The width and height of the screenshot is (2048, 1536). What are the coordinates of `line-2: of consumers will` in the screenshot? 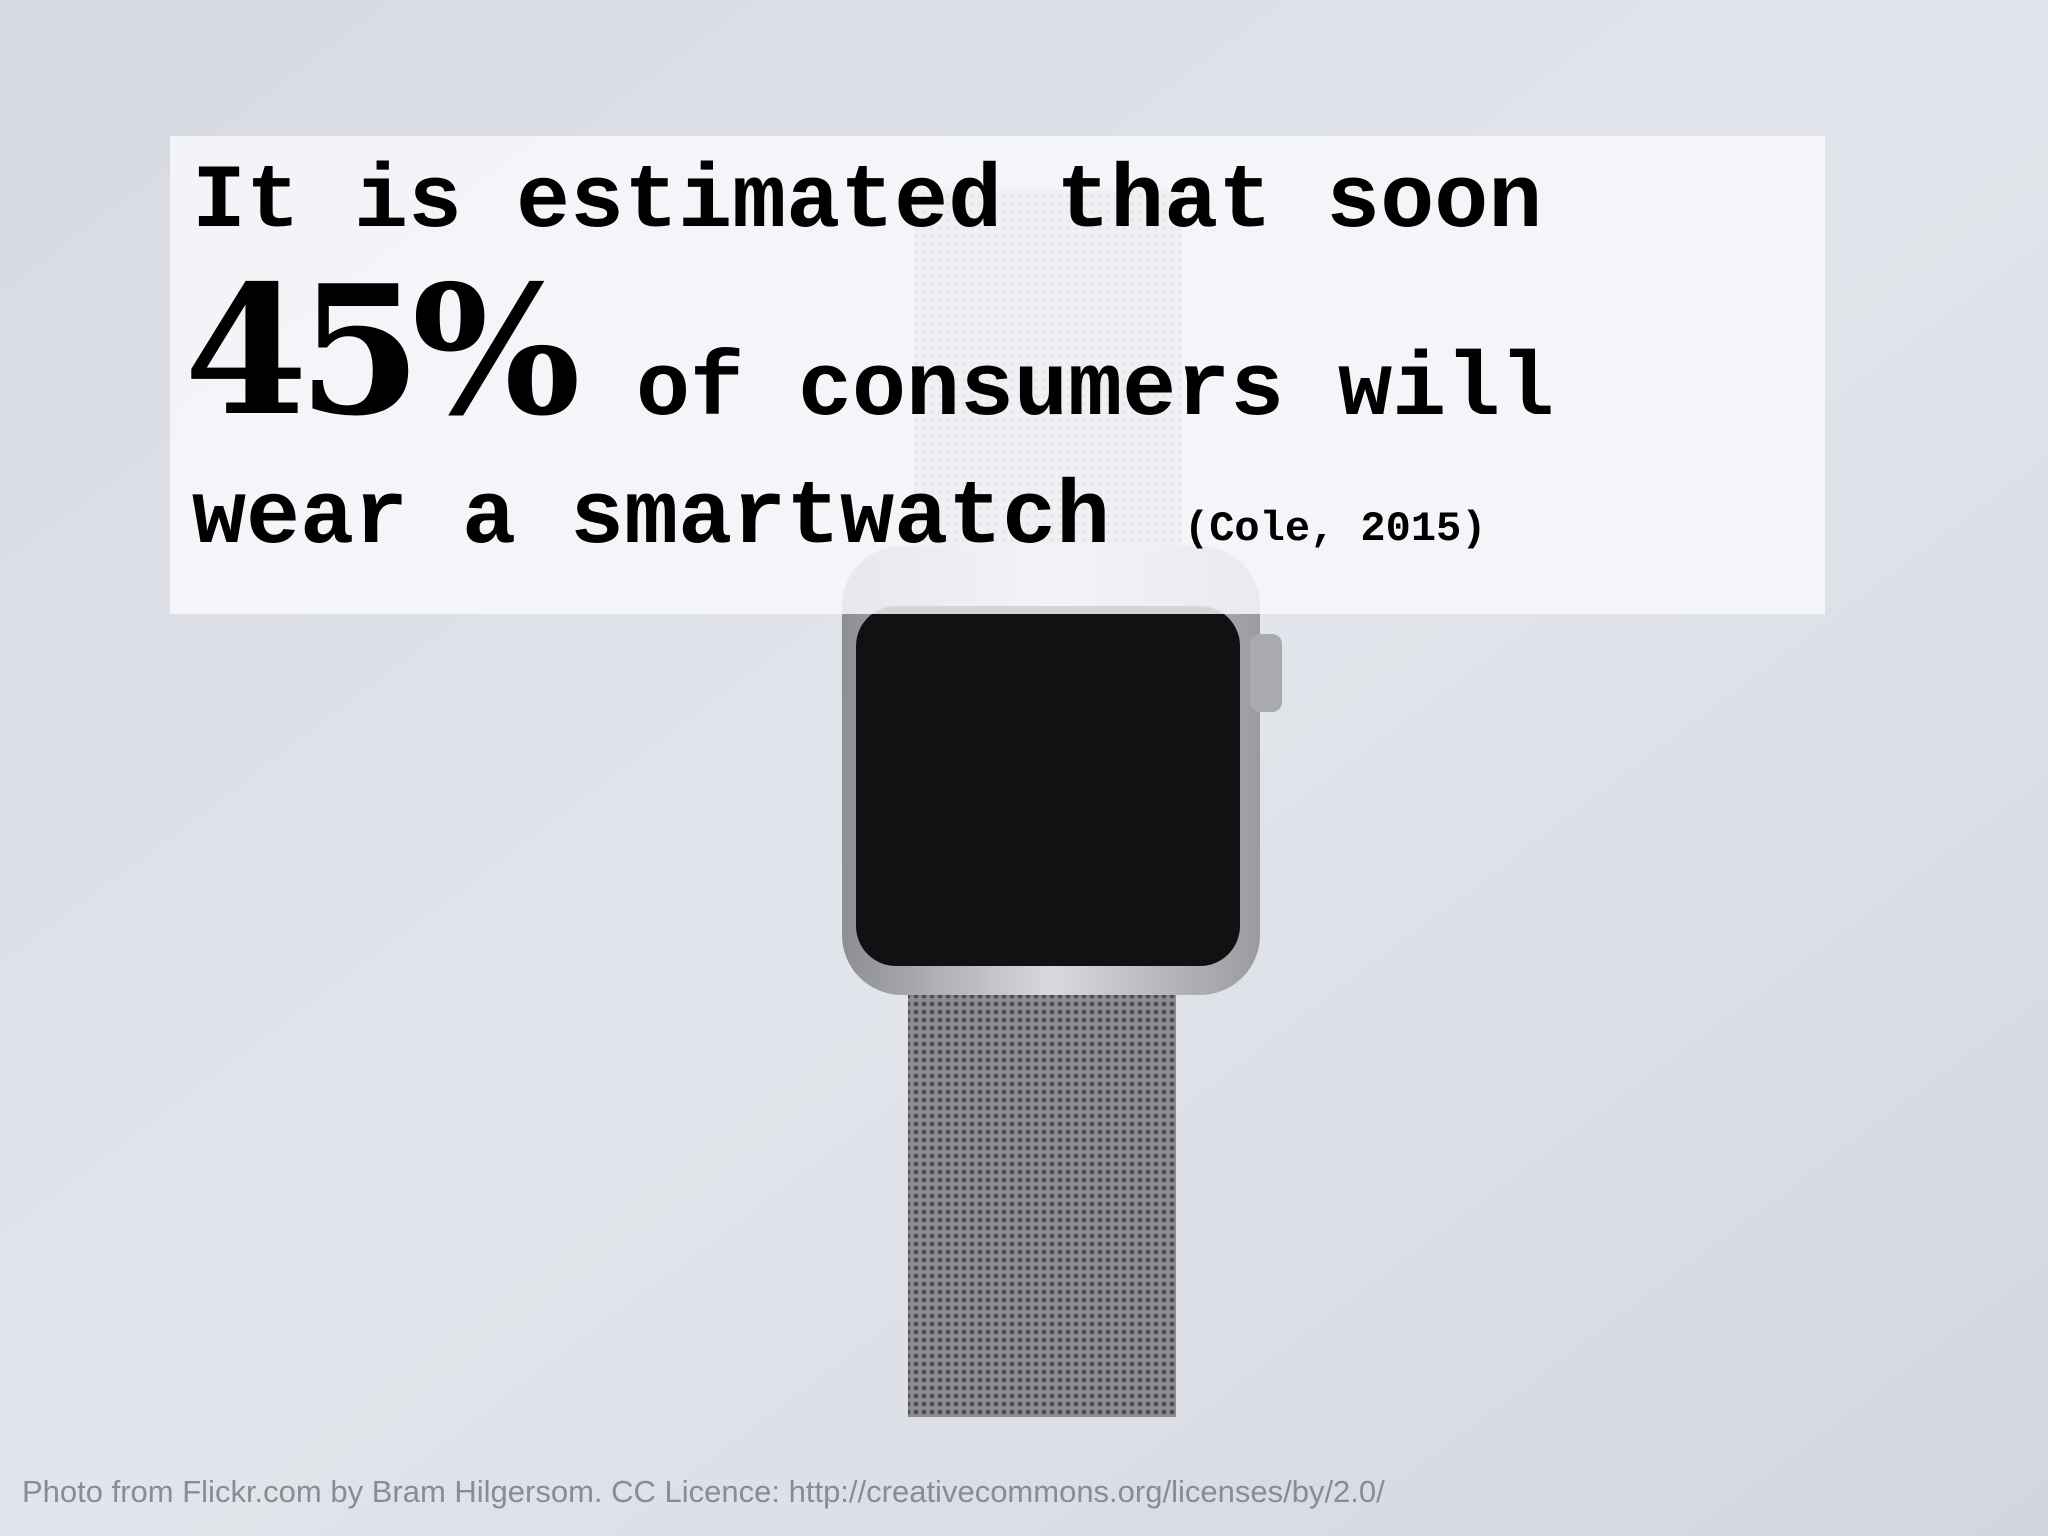 It's located at (1095, 391).